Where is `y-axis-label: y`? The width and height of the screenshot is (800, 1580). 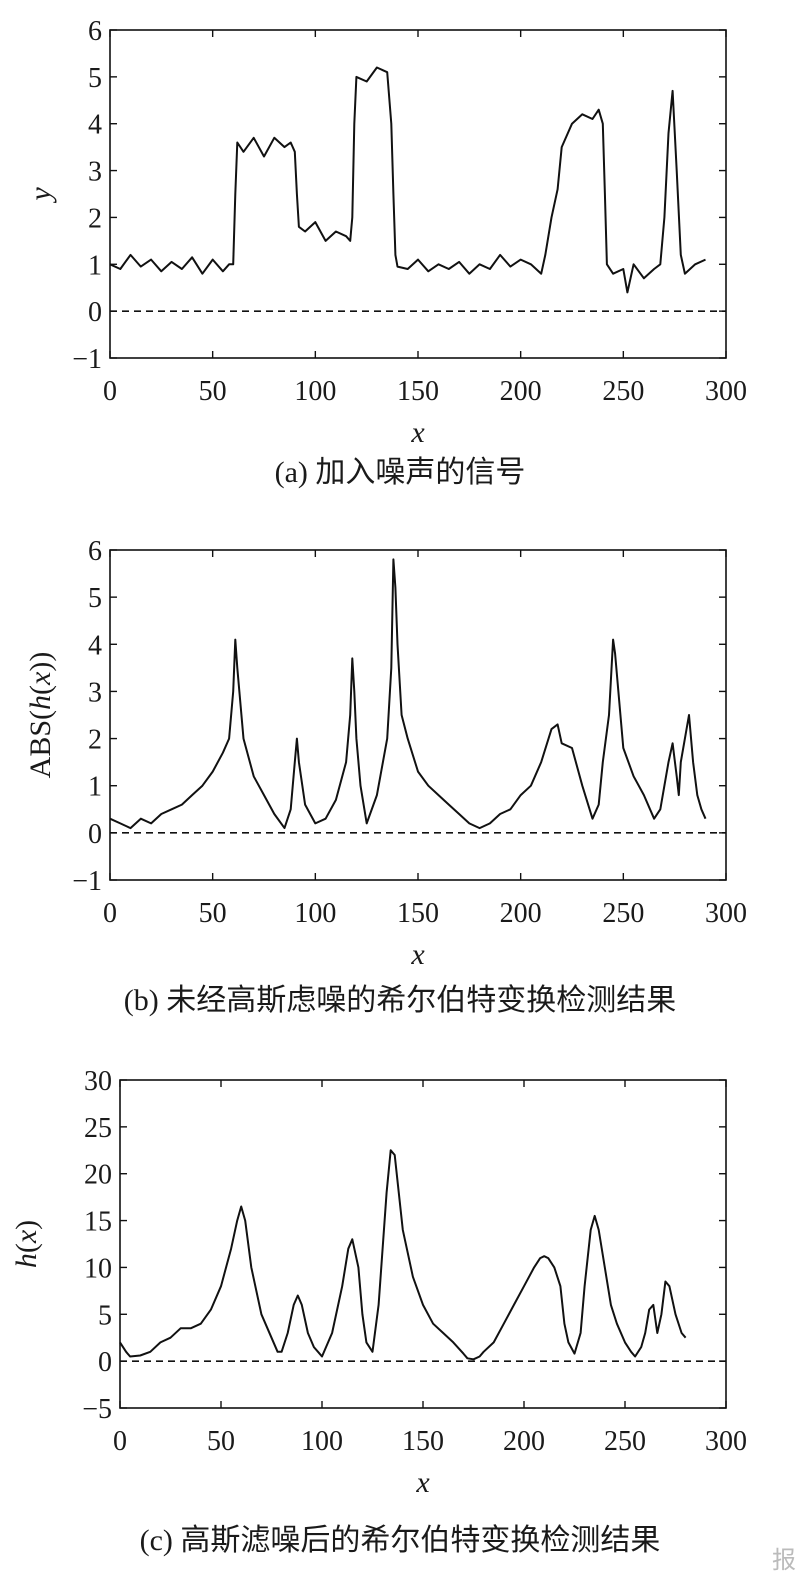 y-axis-label: y is located at coordinates (40, 195).